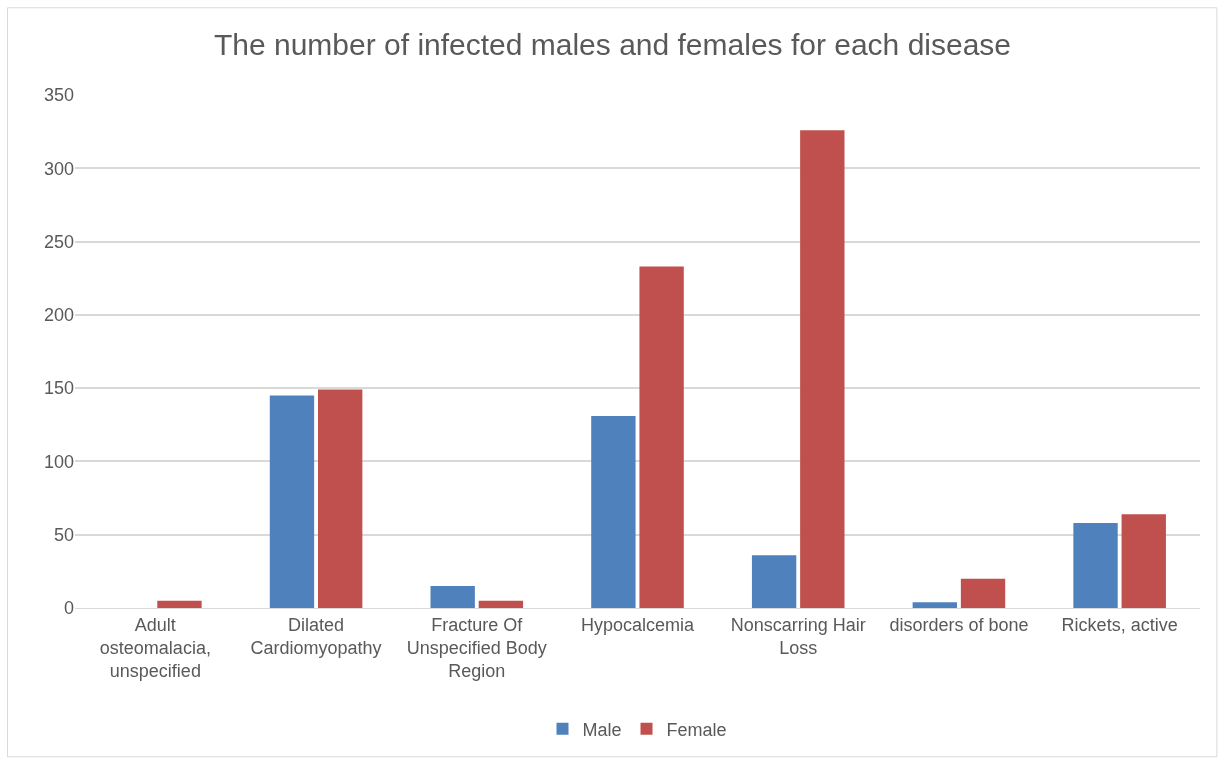 This screenshot has width=1225, height=760. I want to click on legend-label: Male, so click(602, 729).